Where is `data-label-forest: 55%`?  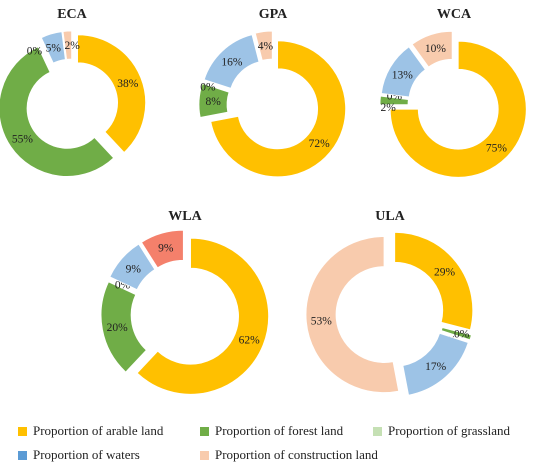 data-label-forest: 55% is located at coordinates (23, 140).